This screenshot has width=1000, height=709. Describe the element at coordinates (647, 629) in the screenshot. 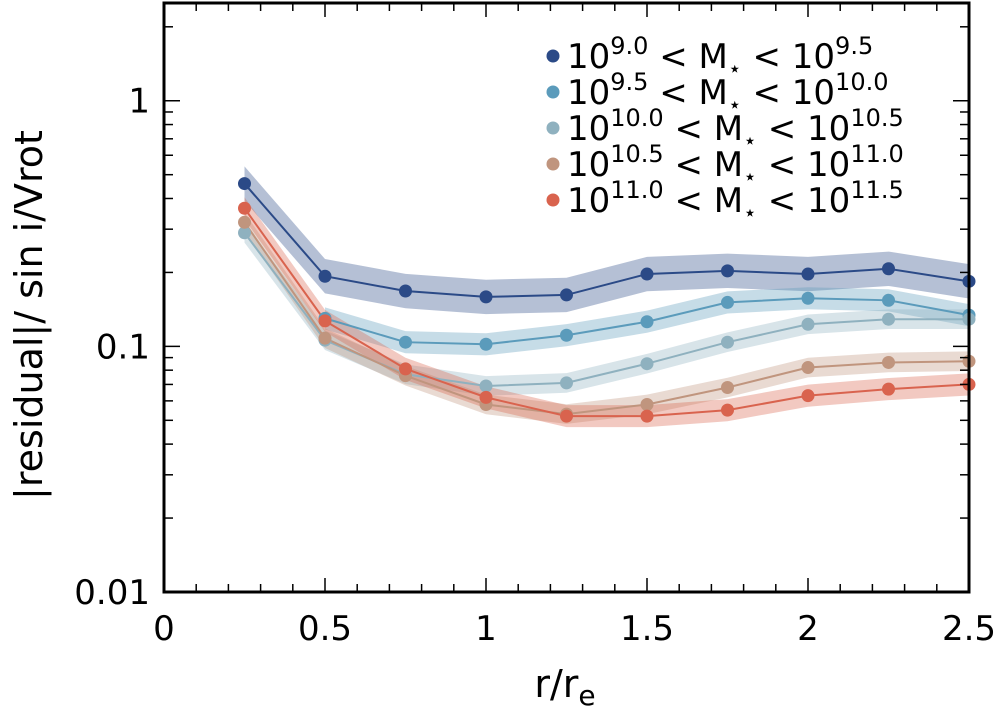

I see `x-tick-label: 1.5` at that location.